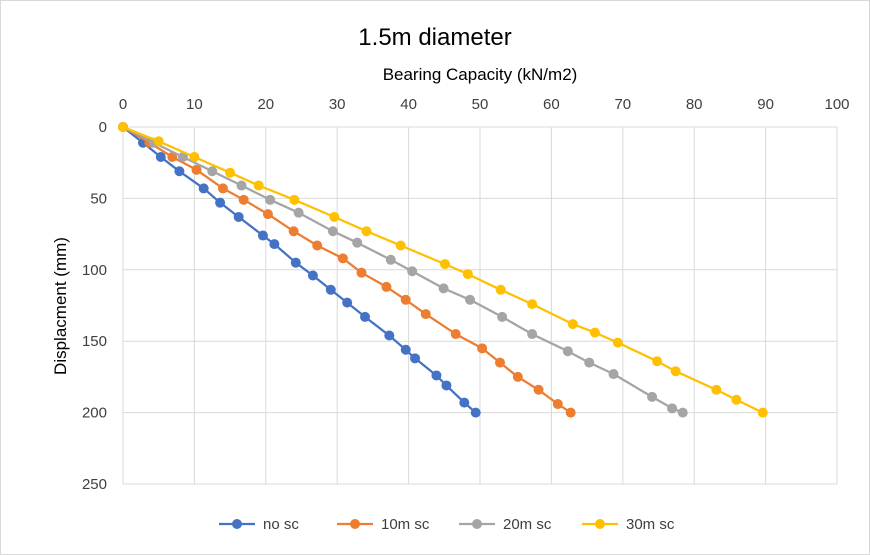  I want to click on legend-label: 20m sc, so click(527, 524).